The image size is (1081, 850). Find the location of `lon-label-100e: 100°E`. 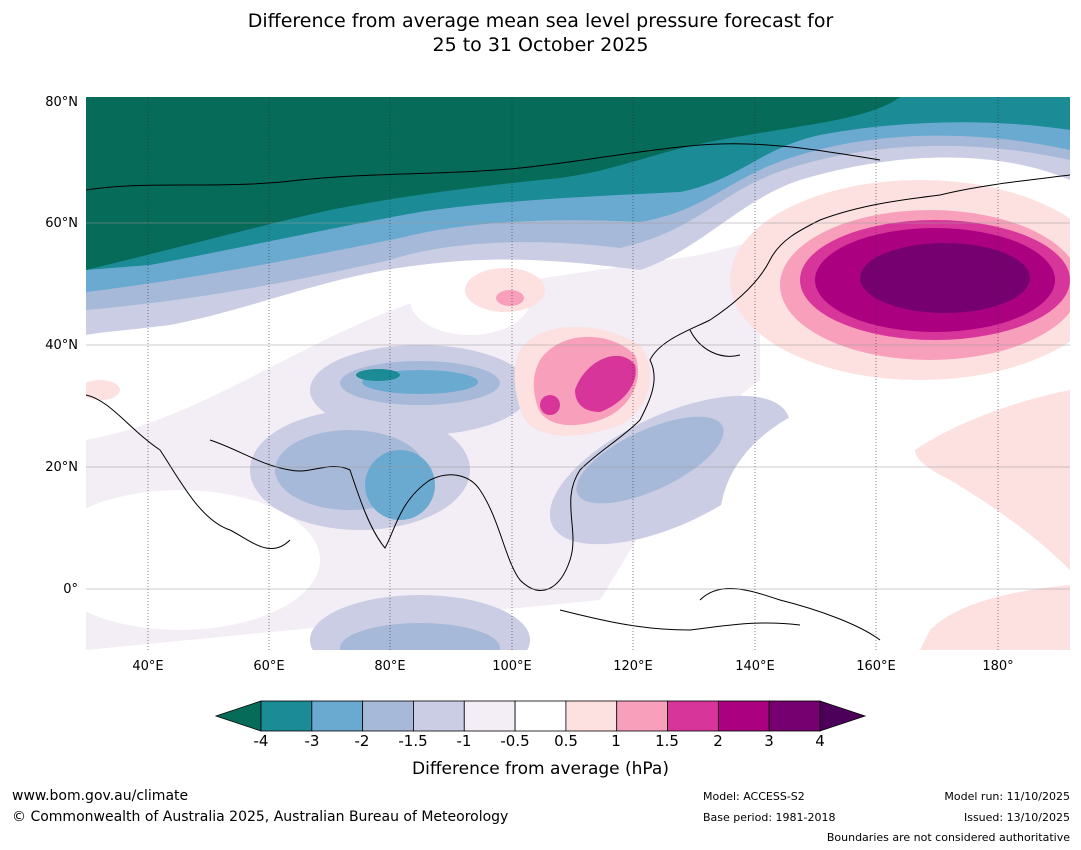

lon-label-100e: 100°E is located at coordinates (512, 666).